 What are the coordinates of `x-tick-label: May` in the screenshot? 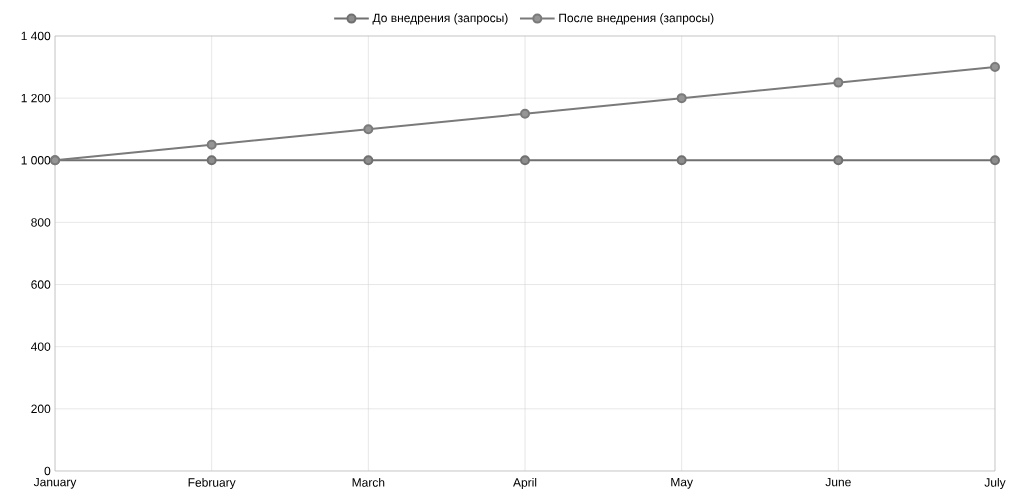 It's located at (682, 483).